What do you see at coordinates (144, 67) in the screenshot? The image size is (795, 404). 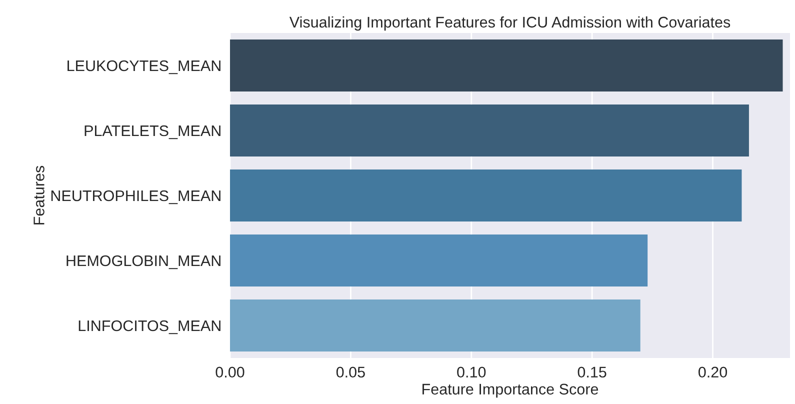 I see `y-tick-label: LEUKOCYTES_MEAN` at bounding box center [144, 67].